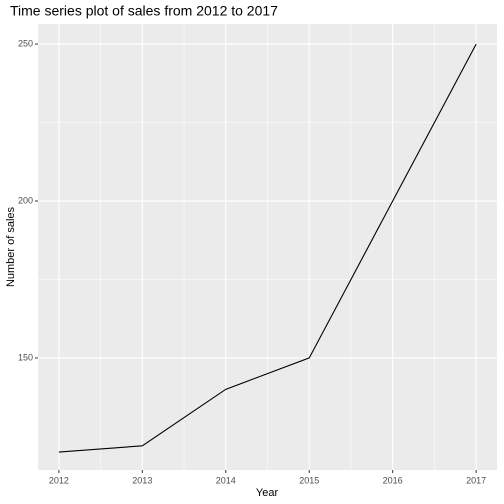 Image resolution: width=504 pixels, height=504 pixels. I want to click on y-tick-label: 250, so click(25, 43).